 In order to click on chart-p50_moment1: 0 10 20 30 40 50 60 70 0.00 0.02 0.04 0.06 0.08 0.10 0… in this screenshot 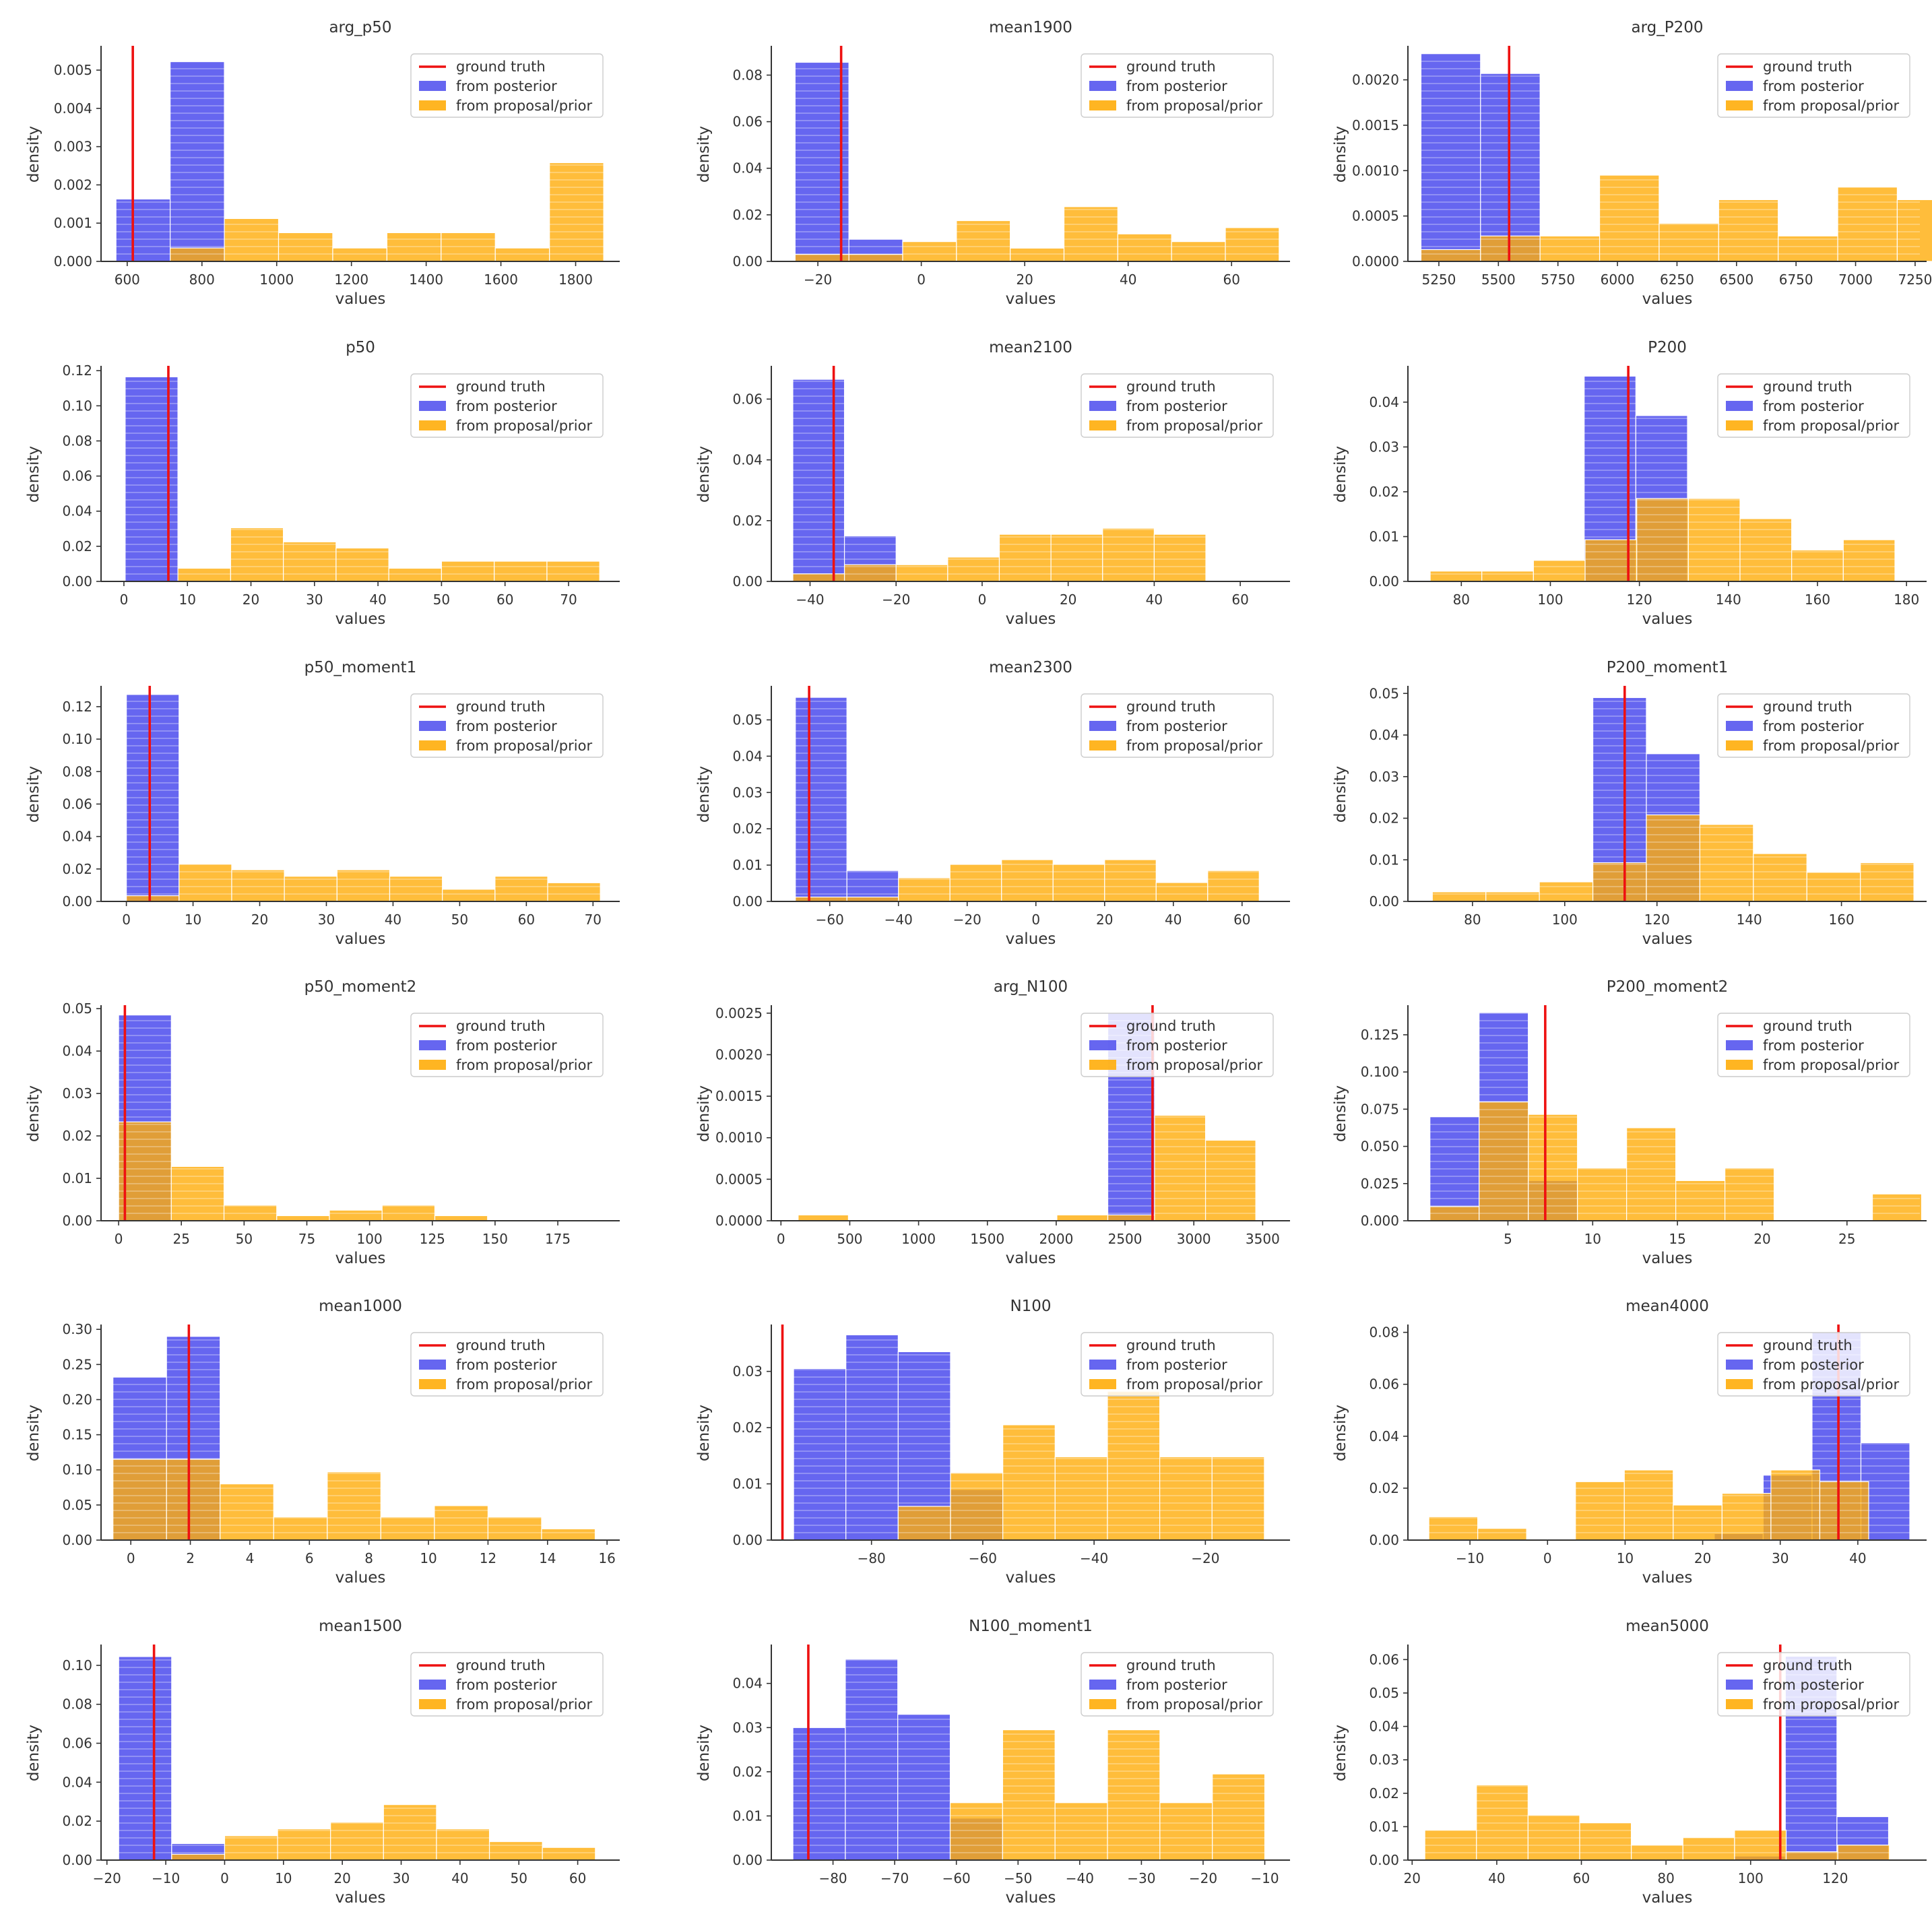, I will do `click(322, 803)`.